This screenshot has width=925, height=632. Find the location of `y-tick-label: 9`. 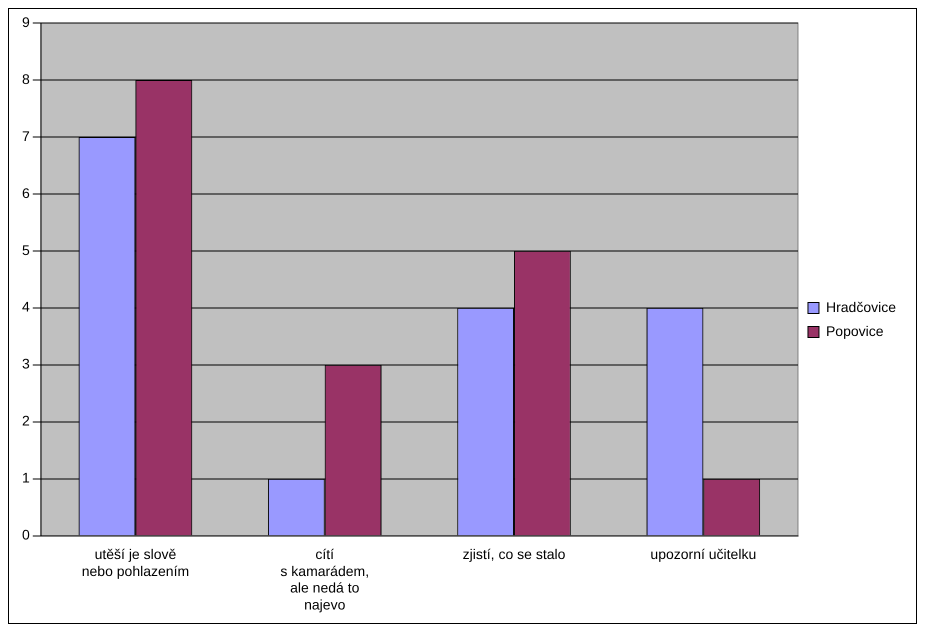

y-tick-label: 9 is located at coordinates (26, 22).